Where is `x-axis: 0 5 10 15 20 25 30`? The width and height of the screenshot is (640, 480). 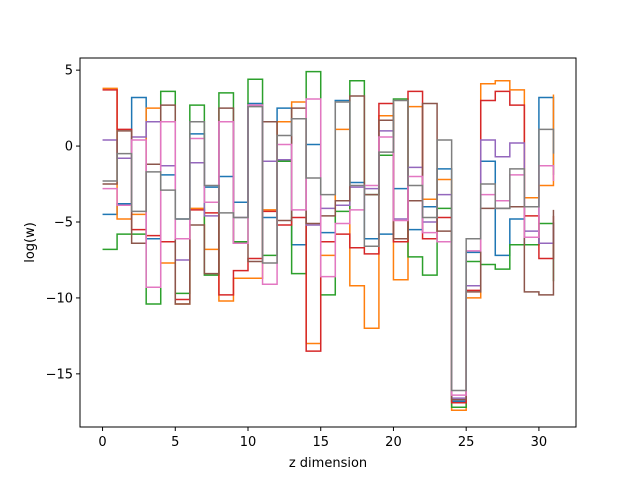 x-axis: 0 5 10 15 20 25 30 is located at coordinates (322, 438).